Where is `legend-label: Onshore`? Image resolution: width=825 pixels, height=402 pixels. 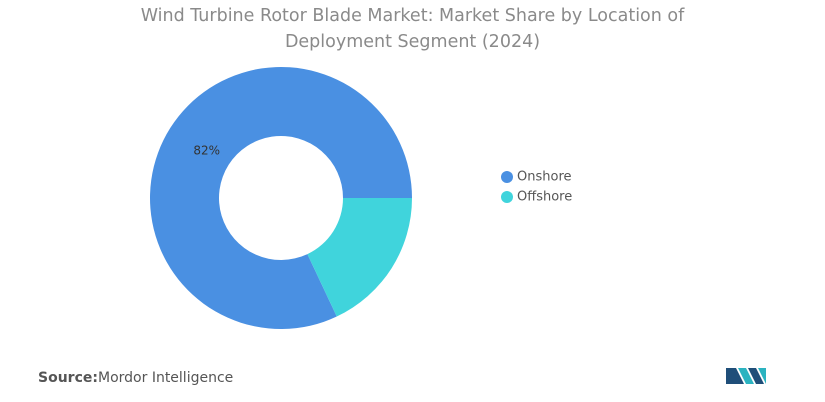 legend-label: Onshore is located at coordinates (544, 177).